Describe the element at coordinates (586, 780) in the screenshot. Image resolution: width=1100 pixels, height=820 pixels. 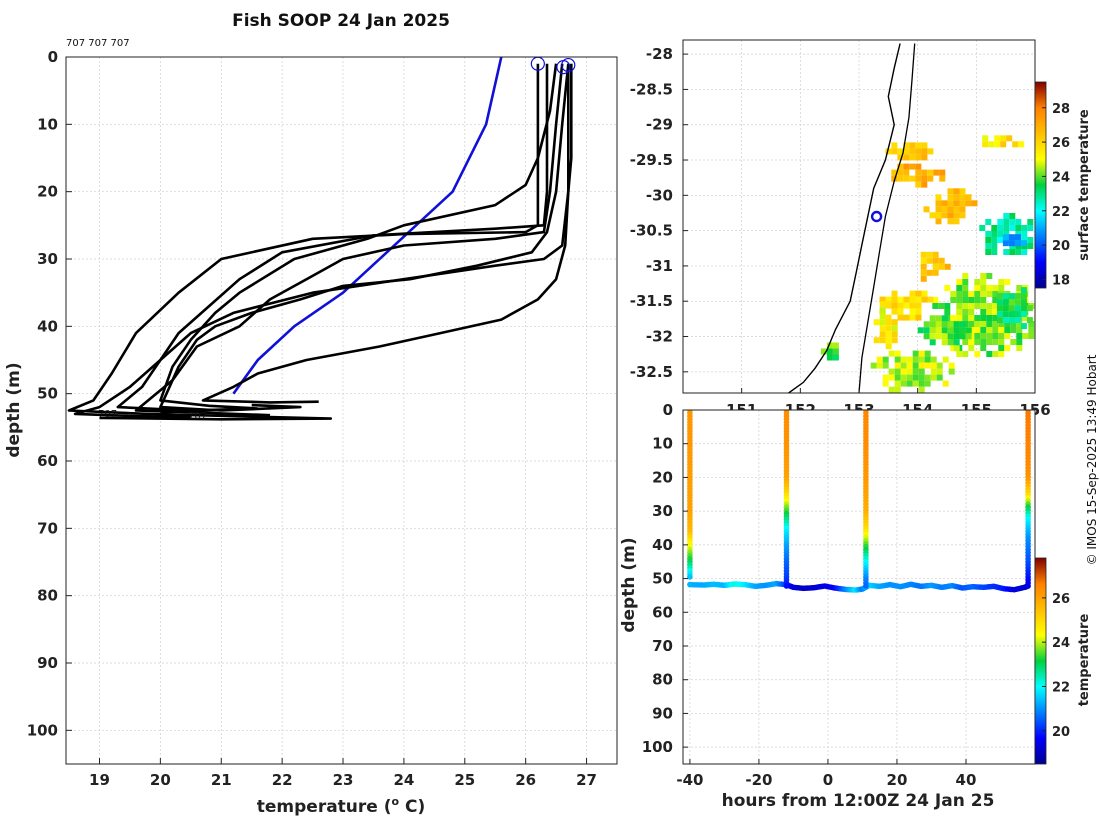
I see `profile-xtick-label: 27` at that location.